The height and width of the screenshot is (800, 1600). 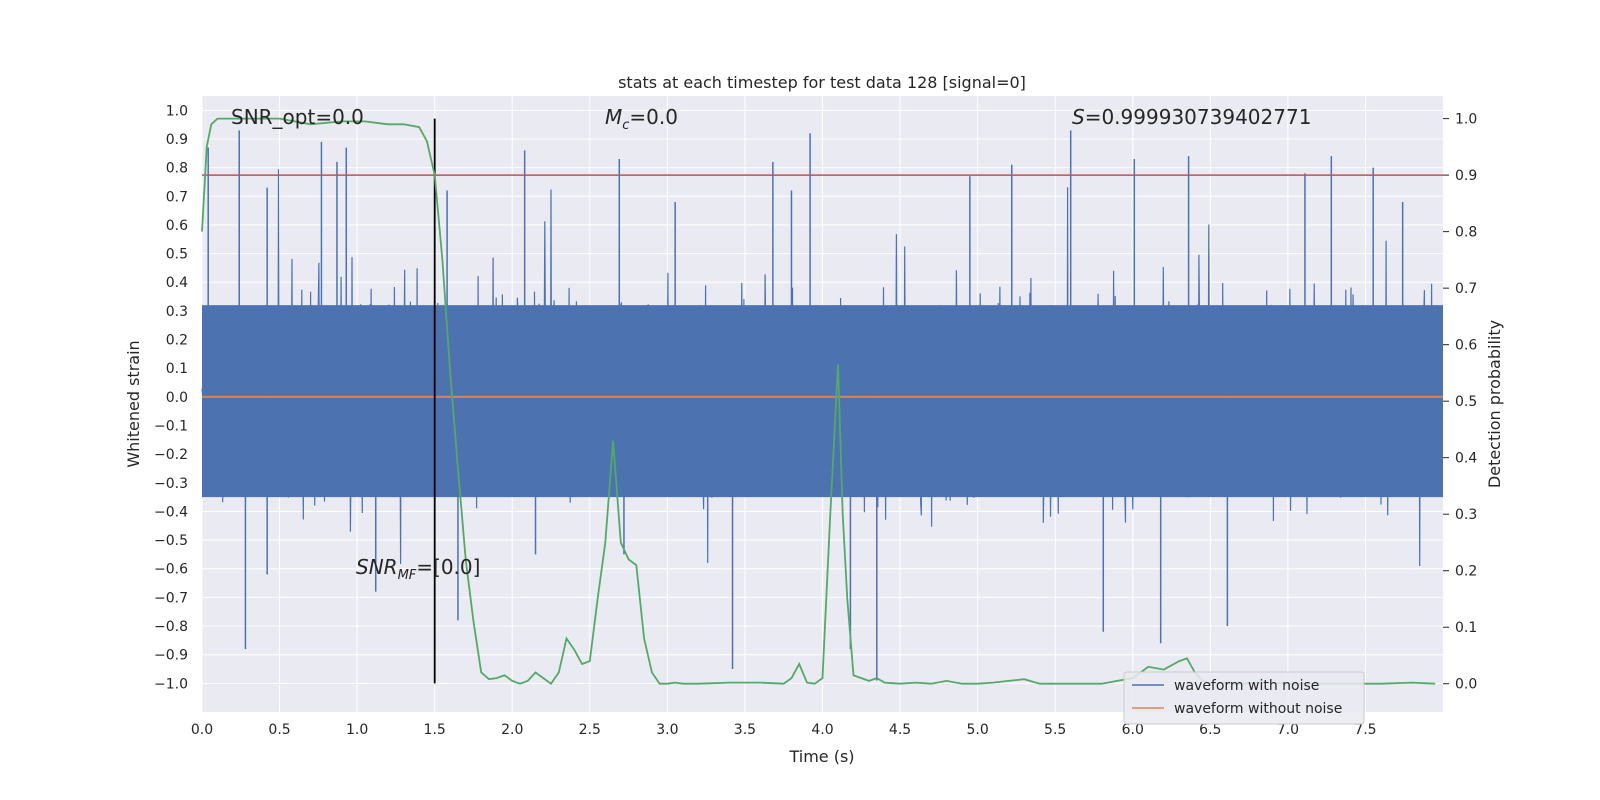 I want to click on y-right-tick-label: 0.4, so click(x=1466, y=459).